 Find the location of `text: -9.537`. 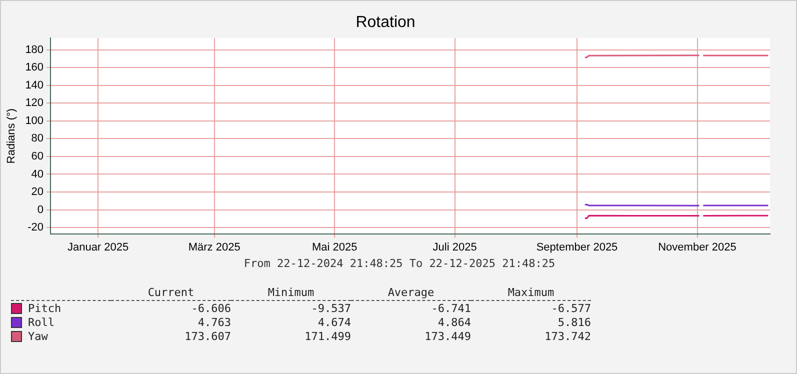

text: -9.537 is located at coordinates (330, 307).